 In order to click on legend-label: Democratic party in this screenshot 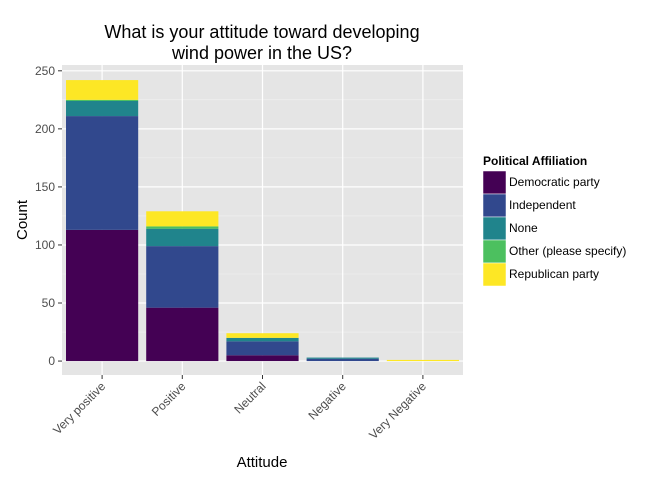, I will do `click(554, 182)`.